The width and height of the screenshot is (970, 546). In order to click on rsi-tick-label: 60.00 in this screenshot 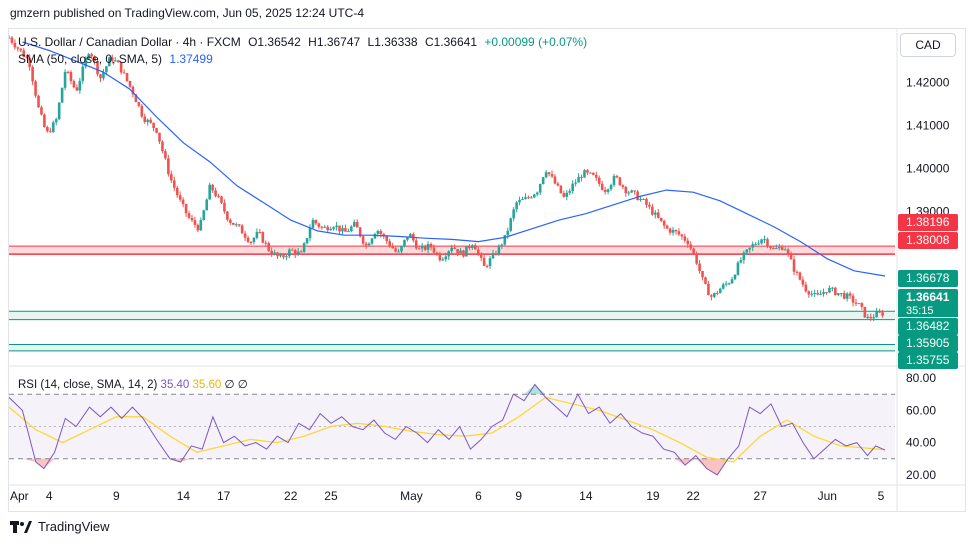, I will do `click(921, 410)`.